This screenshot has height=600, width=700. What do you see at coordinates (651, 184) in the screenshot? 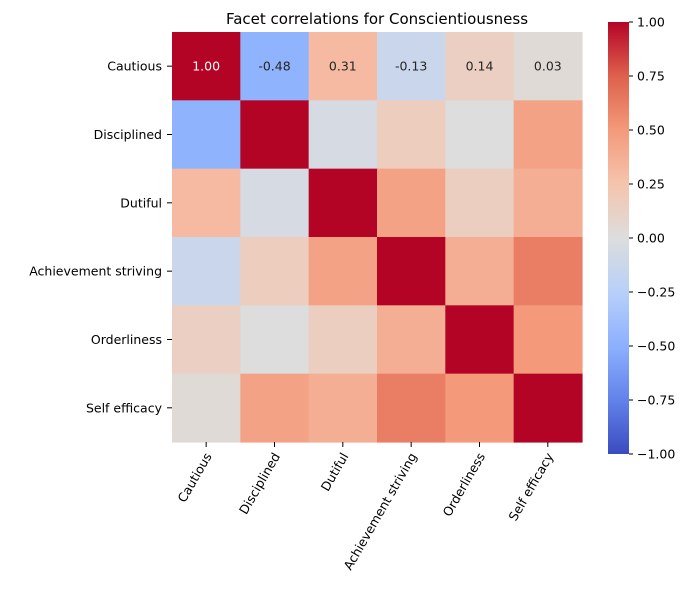
I see `colorbar-tick-label: 0.25` at bounding box center [651, 184].